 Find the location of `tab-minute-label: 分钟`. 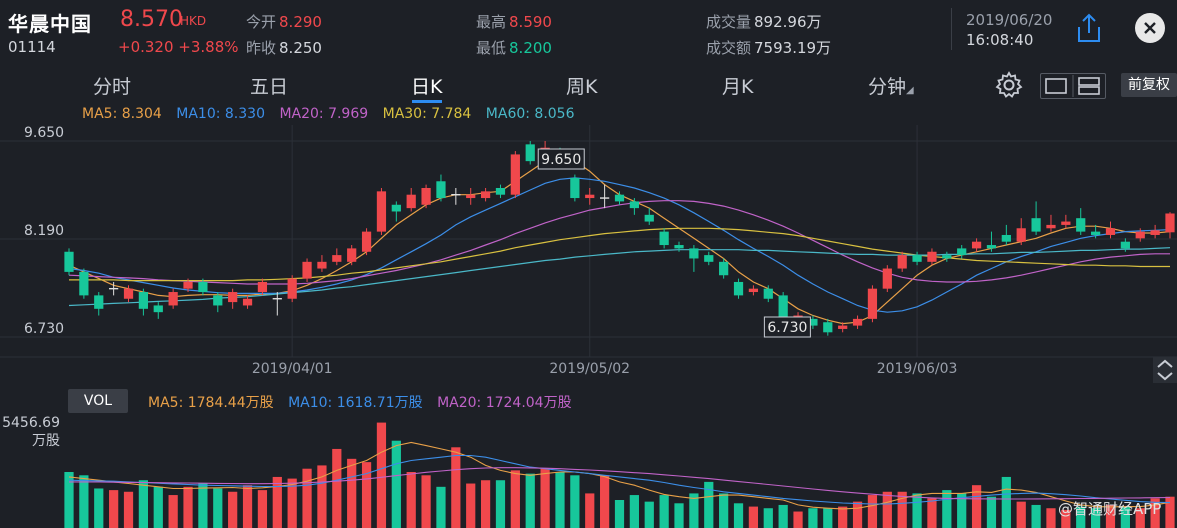

tab-minute-label: 分钟 is located at coordinates (887, 87).